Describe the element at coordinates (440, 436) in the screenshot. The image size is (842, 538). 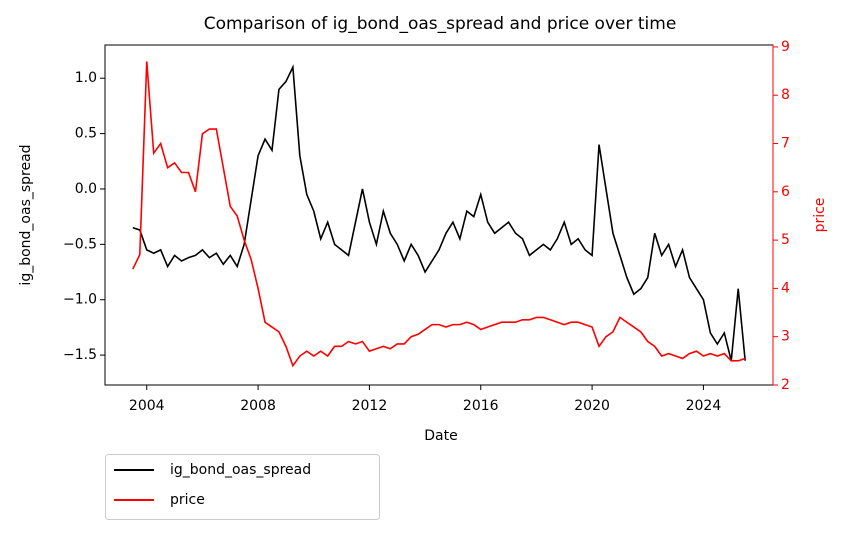
I see `x-axis-label: Date` at that location.